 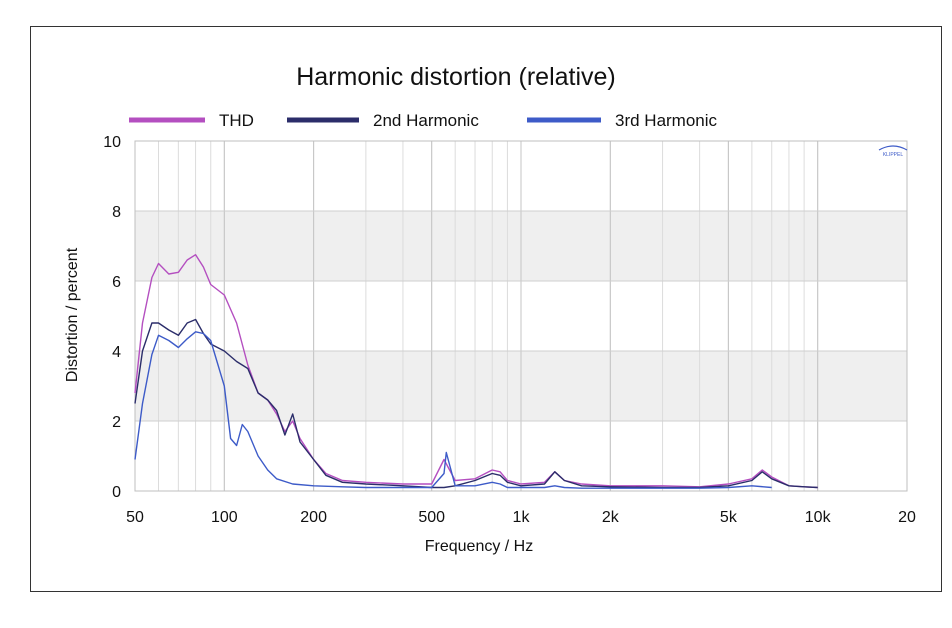 What do you see at coordinates (893, 148) in the screenshot?
I see `logo-arc` at bounding box center [893, 148].